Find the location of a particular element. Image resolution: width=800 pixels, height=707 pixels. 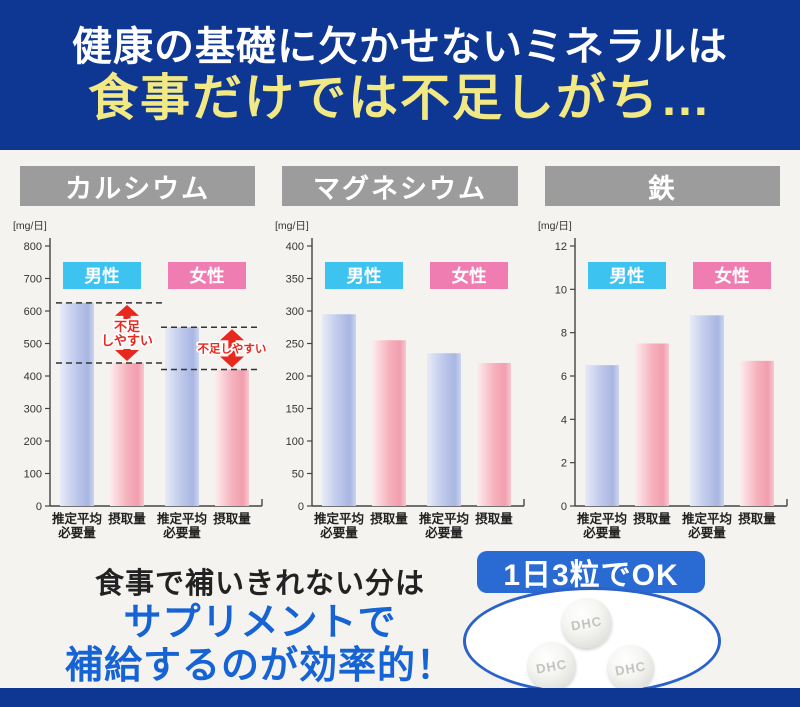

footer-line3: 補給するのが効率的！ is located at coordinates (259, 665).